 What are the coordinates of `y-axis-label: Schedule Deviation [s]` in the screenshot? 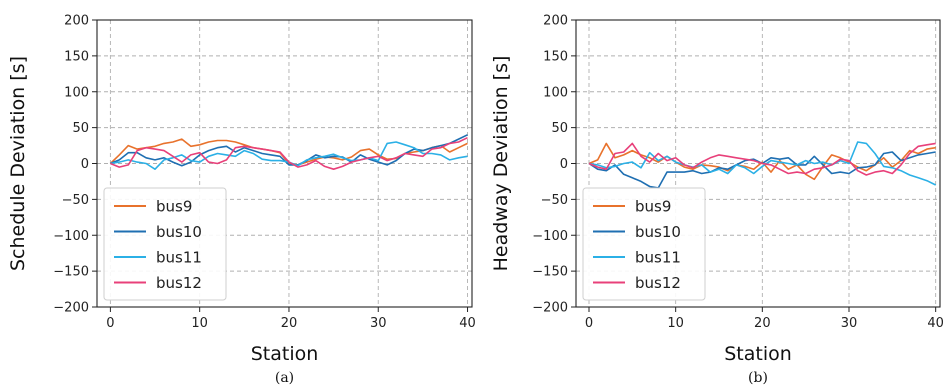 It's located at (18, 163).